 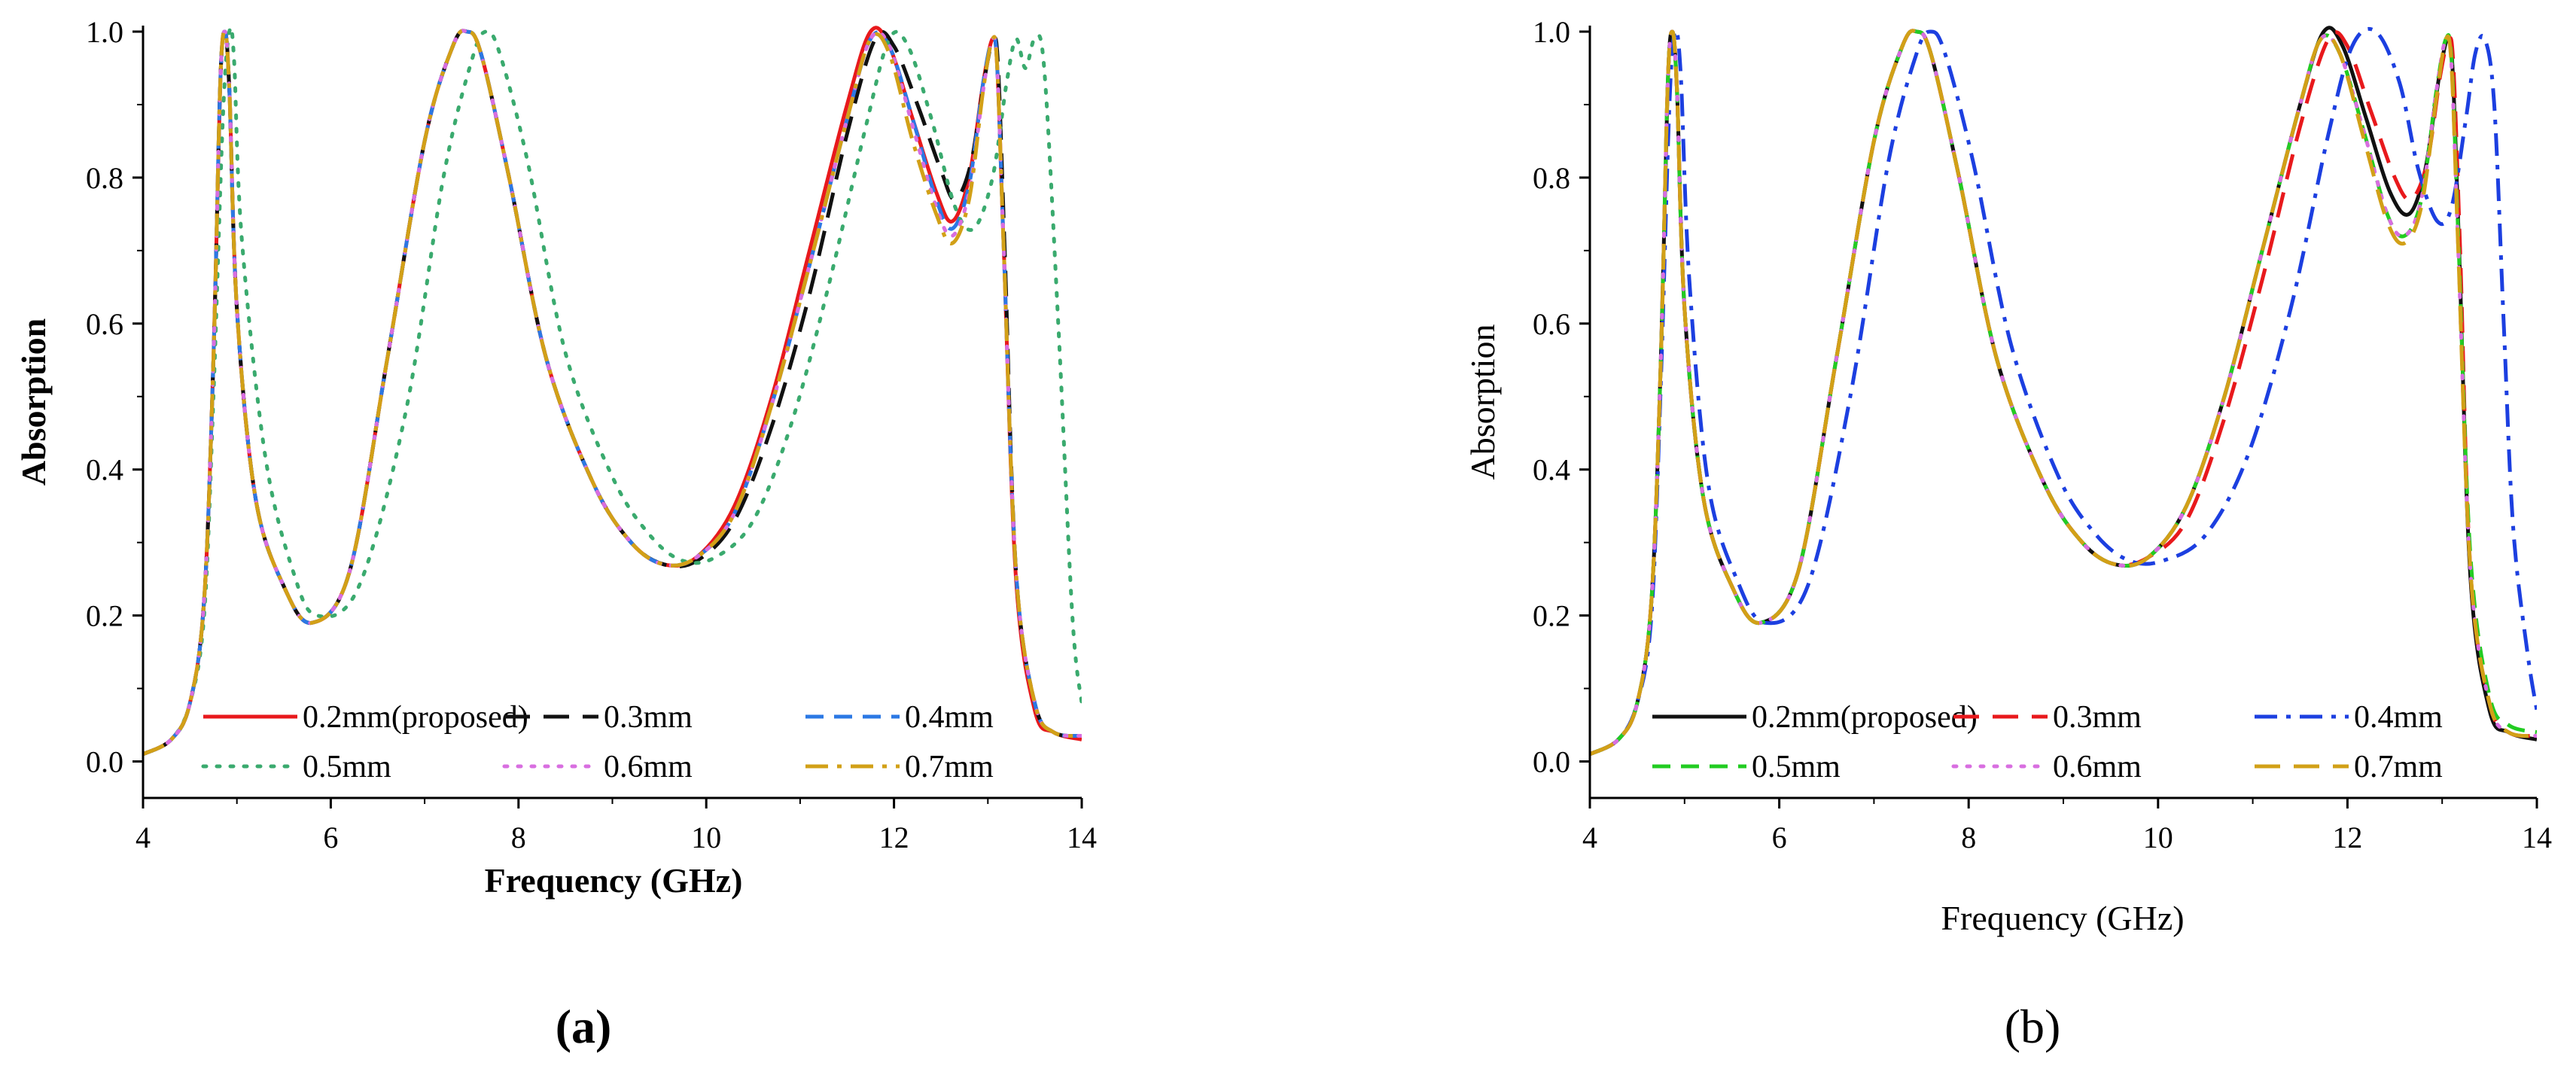 What do you see at coordinates (950, 767) in the screenshot?
I see `legend-label-a: 0.7mm` at bounding box center [950, 767].